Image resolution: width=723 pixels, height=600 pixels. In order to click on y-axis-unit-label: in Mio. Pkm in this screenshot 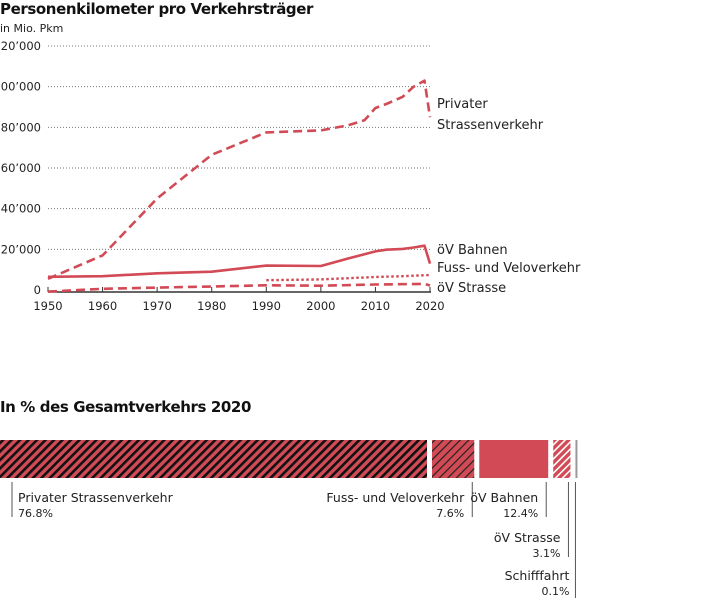, I will do `click(32, 28)`.